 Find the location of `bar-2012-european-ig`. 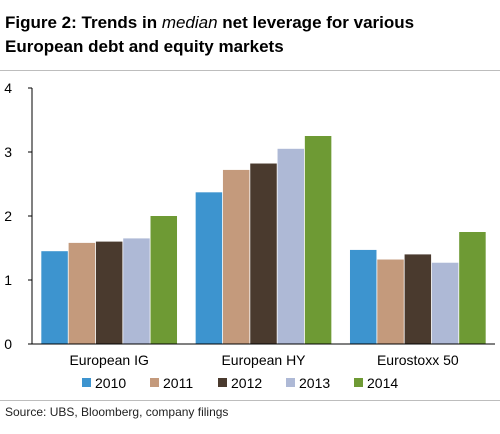

bar-2012-european-ig is located at coordinates (109, 292).